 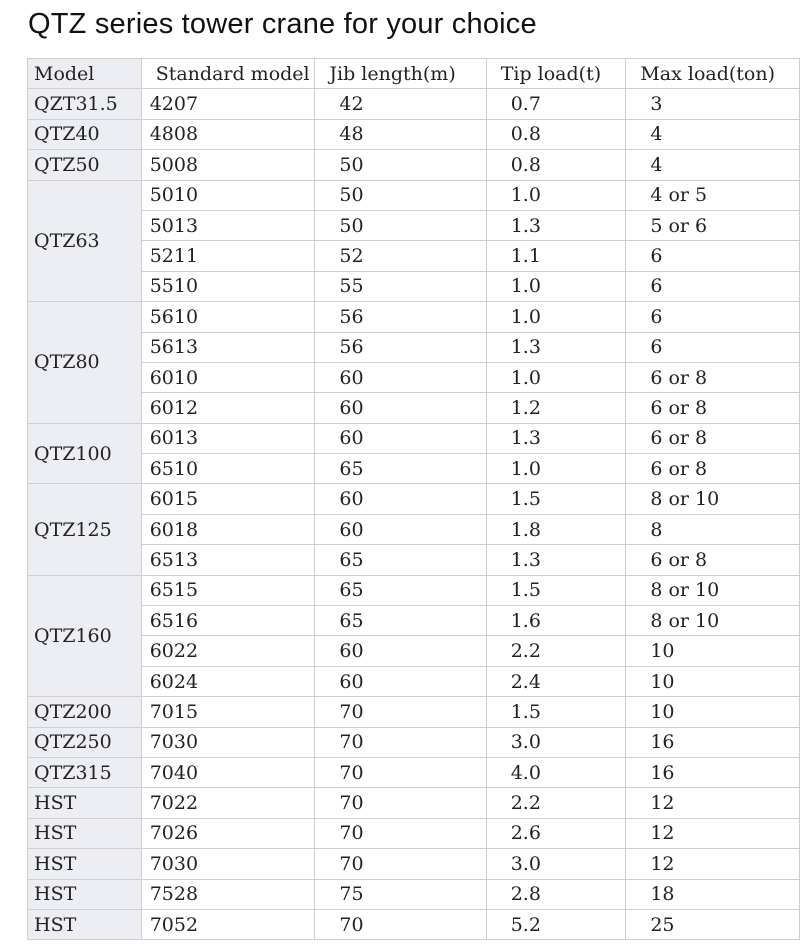 I want to click on standard-model-cell: 6010, so click(x=228, y=377).